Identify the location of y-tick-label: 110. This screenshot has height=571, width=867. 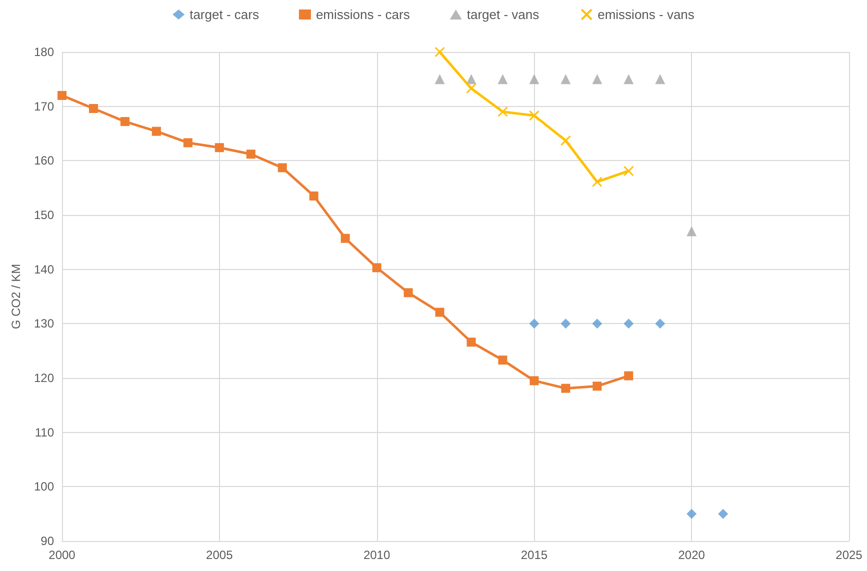
(44, 432).